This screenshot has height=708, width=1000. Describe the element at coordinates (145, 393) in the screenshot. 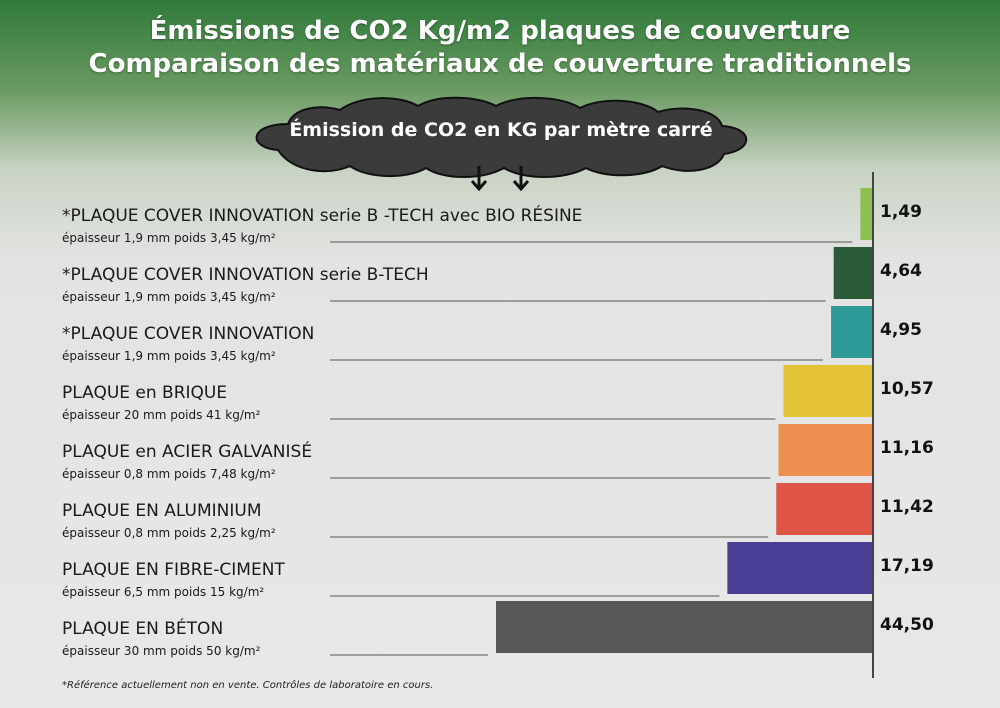

I see `category-label: PLAQUE en BRIQUE` at that location.